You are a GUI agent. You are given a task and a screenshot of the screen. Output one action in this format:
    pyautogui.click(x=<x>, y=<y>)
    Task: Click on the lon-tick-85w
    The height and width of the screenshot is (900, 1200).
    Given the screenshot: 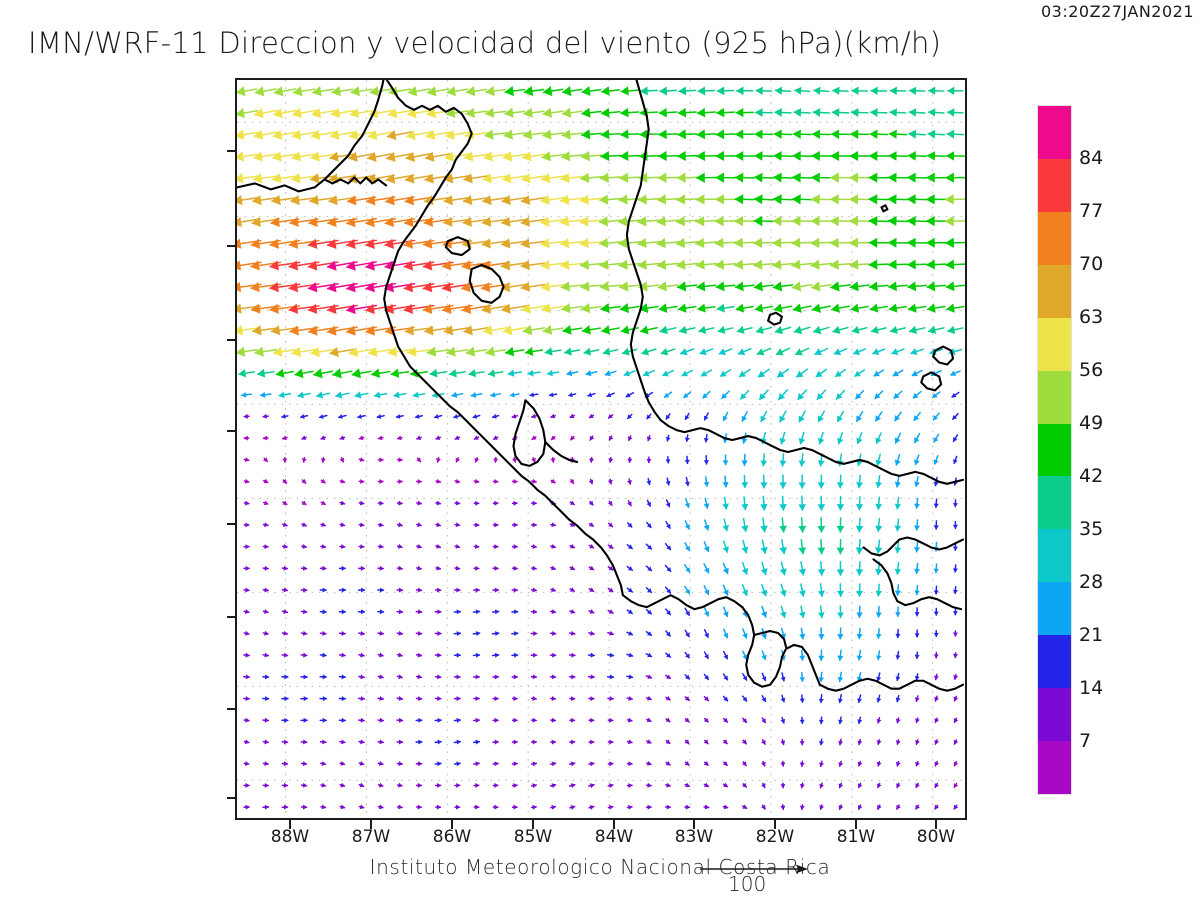 What is the action you would take?
    pyautogui.click(x=533, y=824)
    